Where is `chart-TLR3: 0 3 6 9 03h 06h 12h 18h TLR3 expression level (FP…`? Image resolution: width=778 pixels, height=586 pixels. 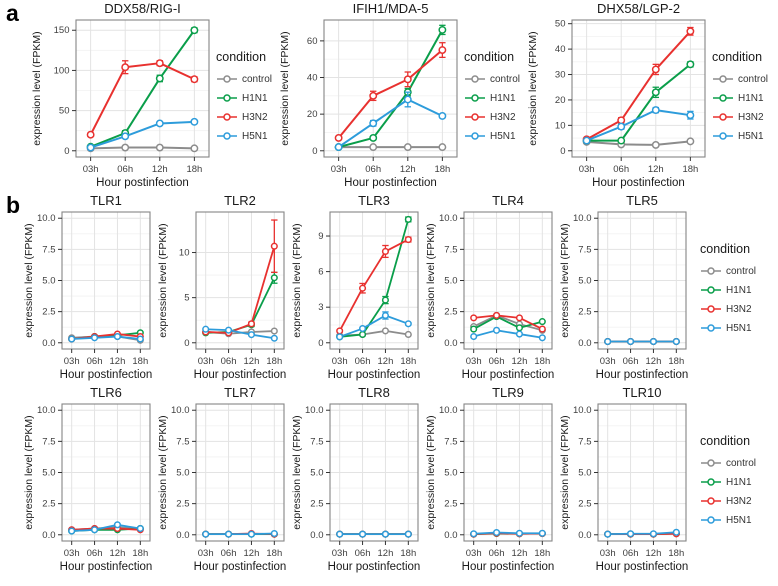 chart-TLR3: 0 3 6 9 03h 06h 12h 18h TLR3 expression level (FP… is located at coordinates (355, 287).